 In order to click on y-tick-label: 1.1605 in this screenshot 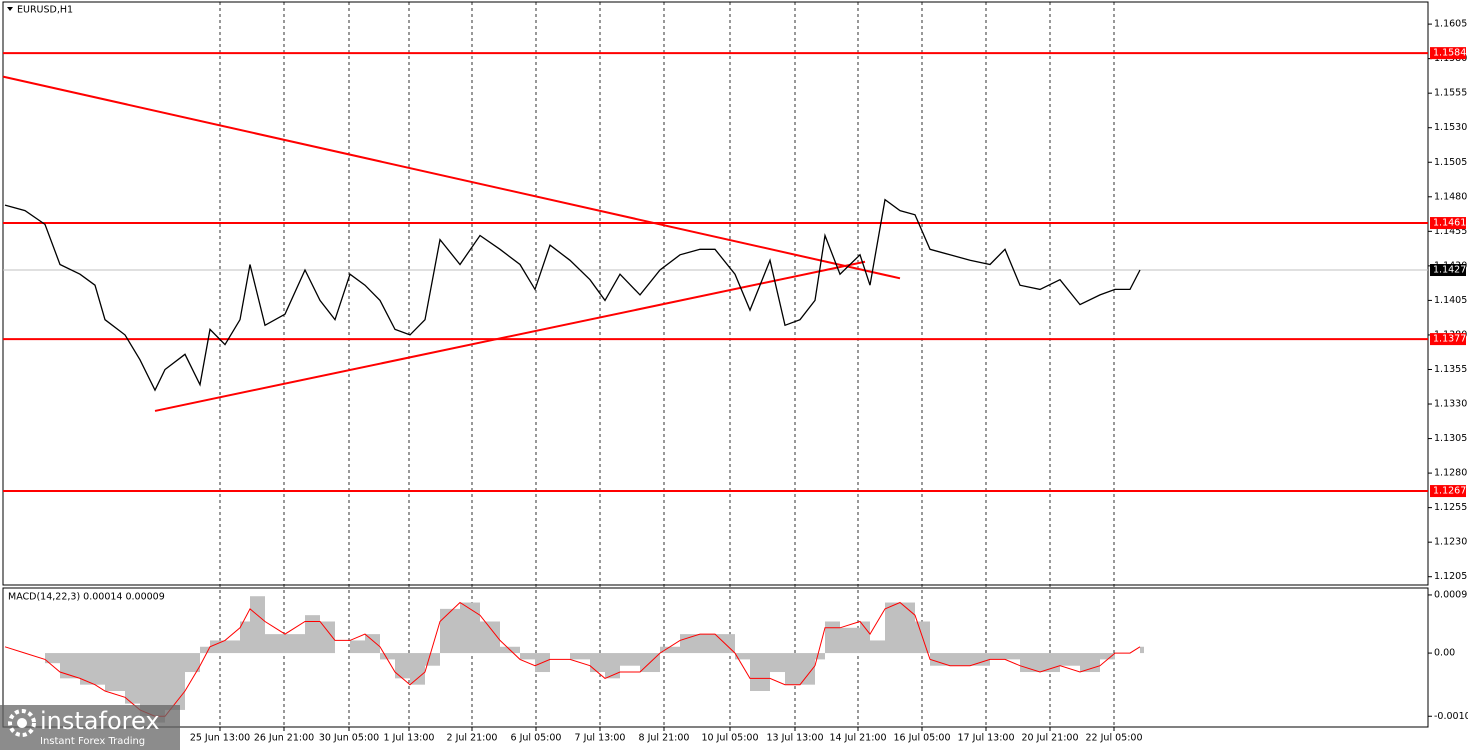, I will do `click(1450, 24)`.